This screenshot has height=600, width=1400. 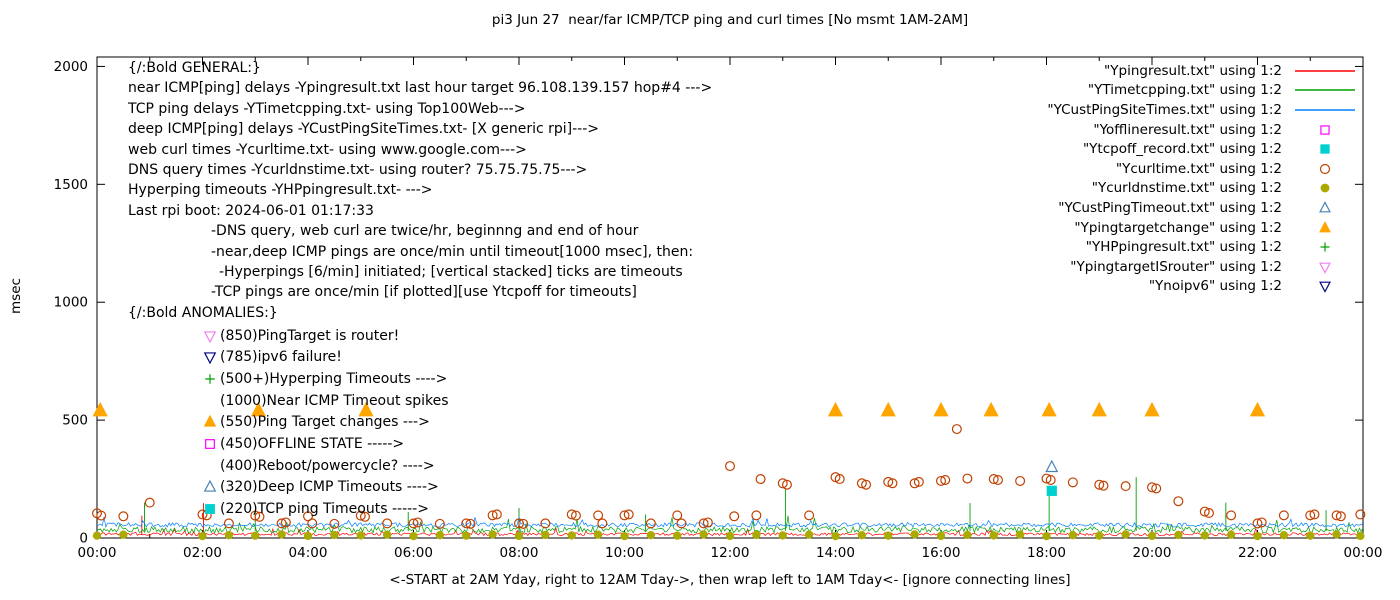 I want to click on x-tick-label: 18:00, so click(x=1046, y=553).